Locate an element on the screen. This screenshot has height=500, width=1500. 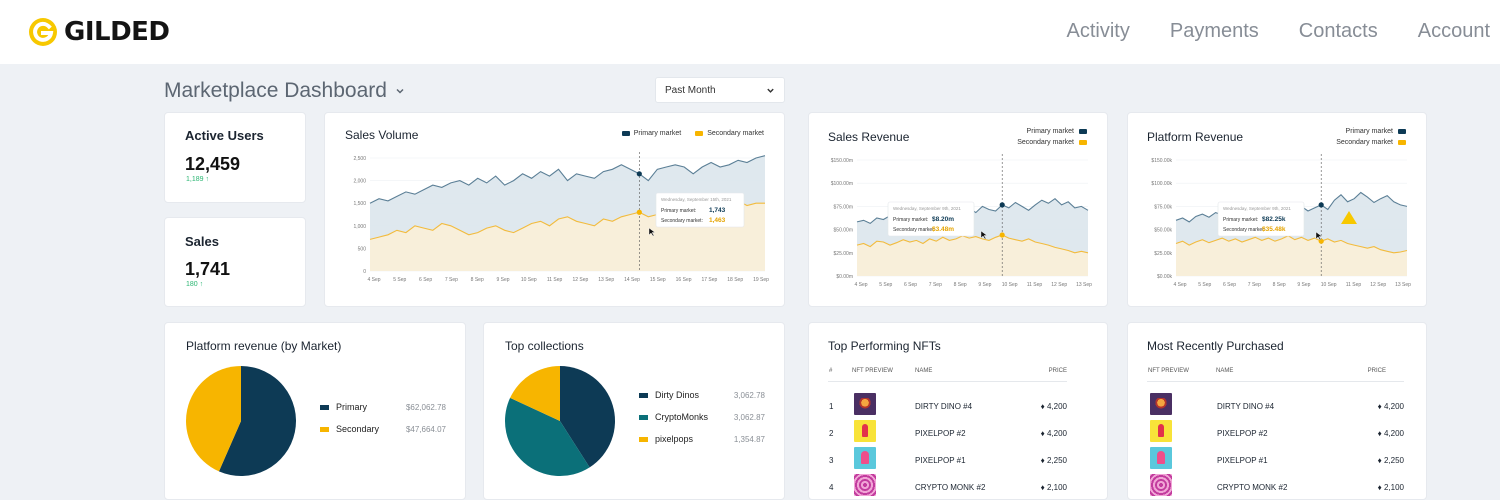
legend-secondary-value: $47,664.07 is located at coordinates (425, 429).